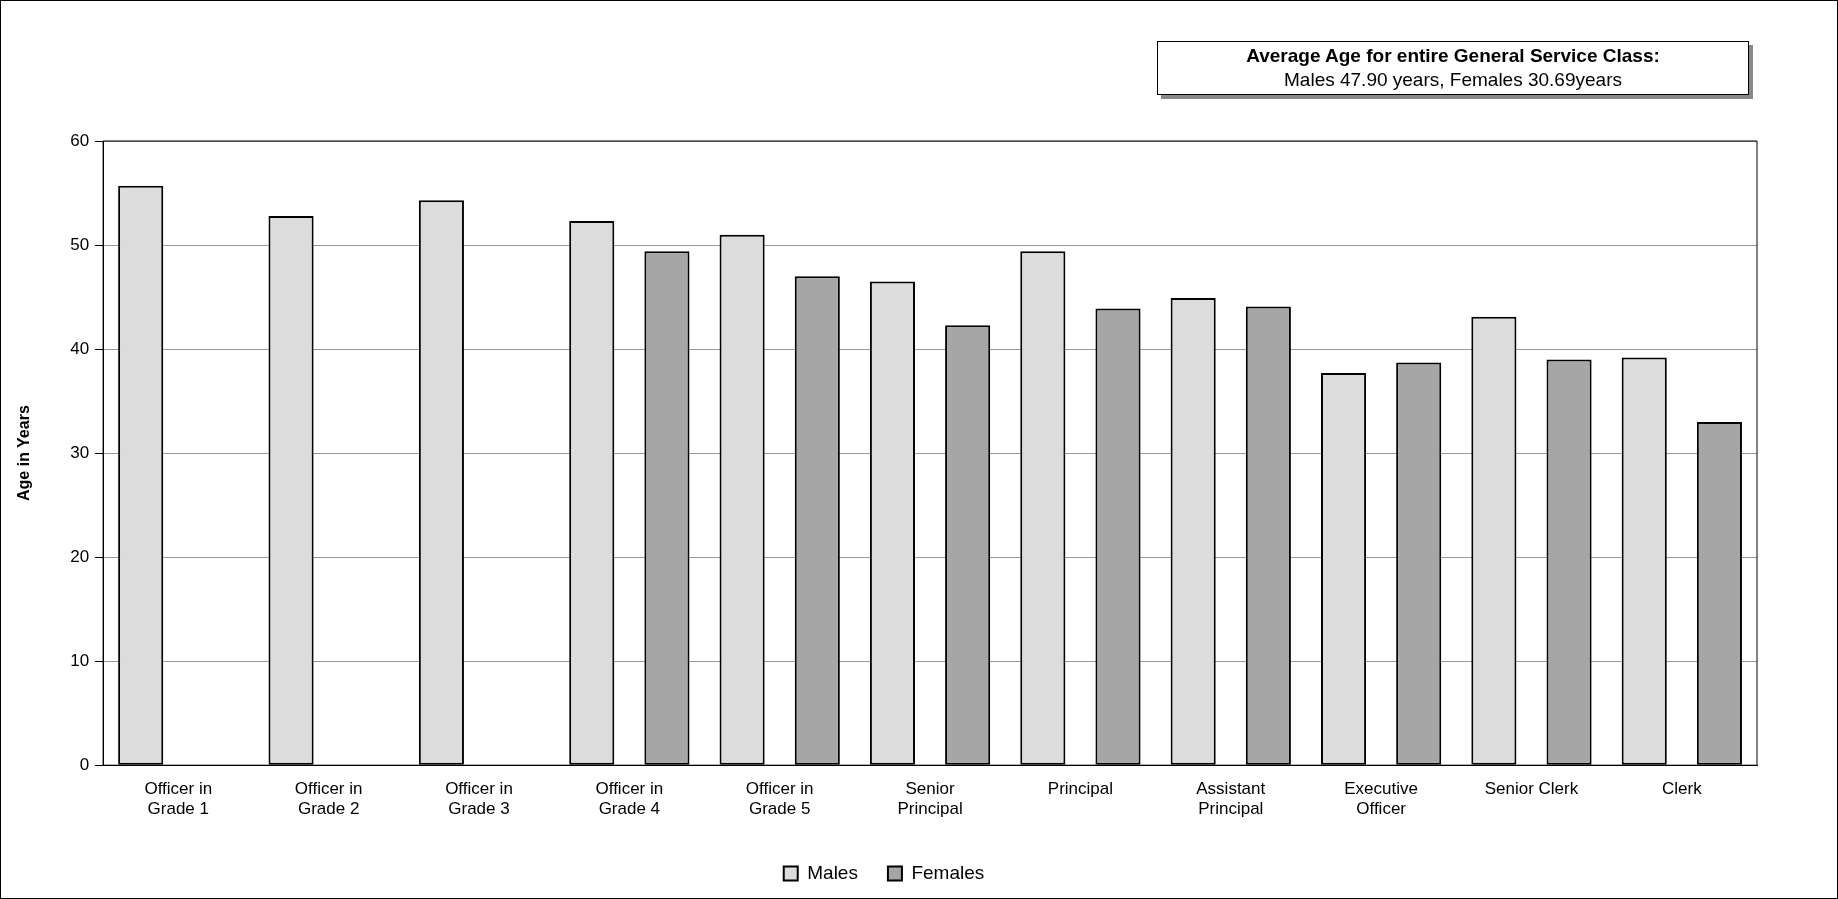 The image size is (1838, 899). Describe the element at coordinates (1080, 789) in the screenshot. I see `x-tick-label: Principal` at that location.